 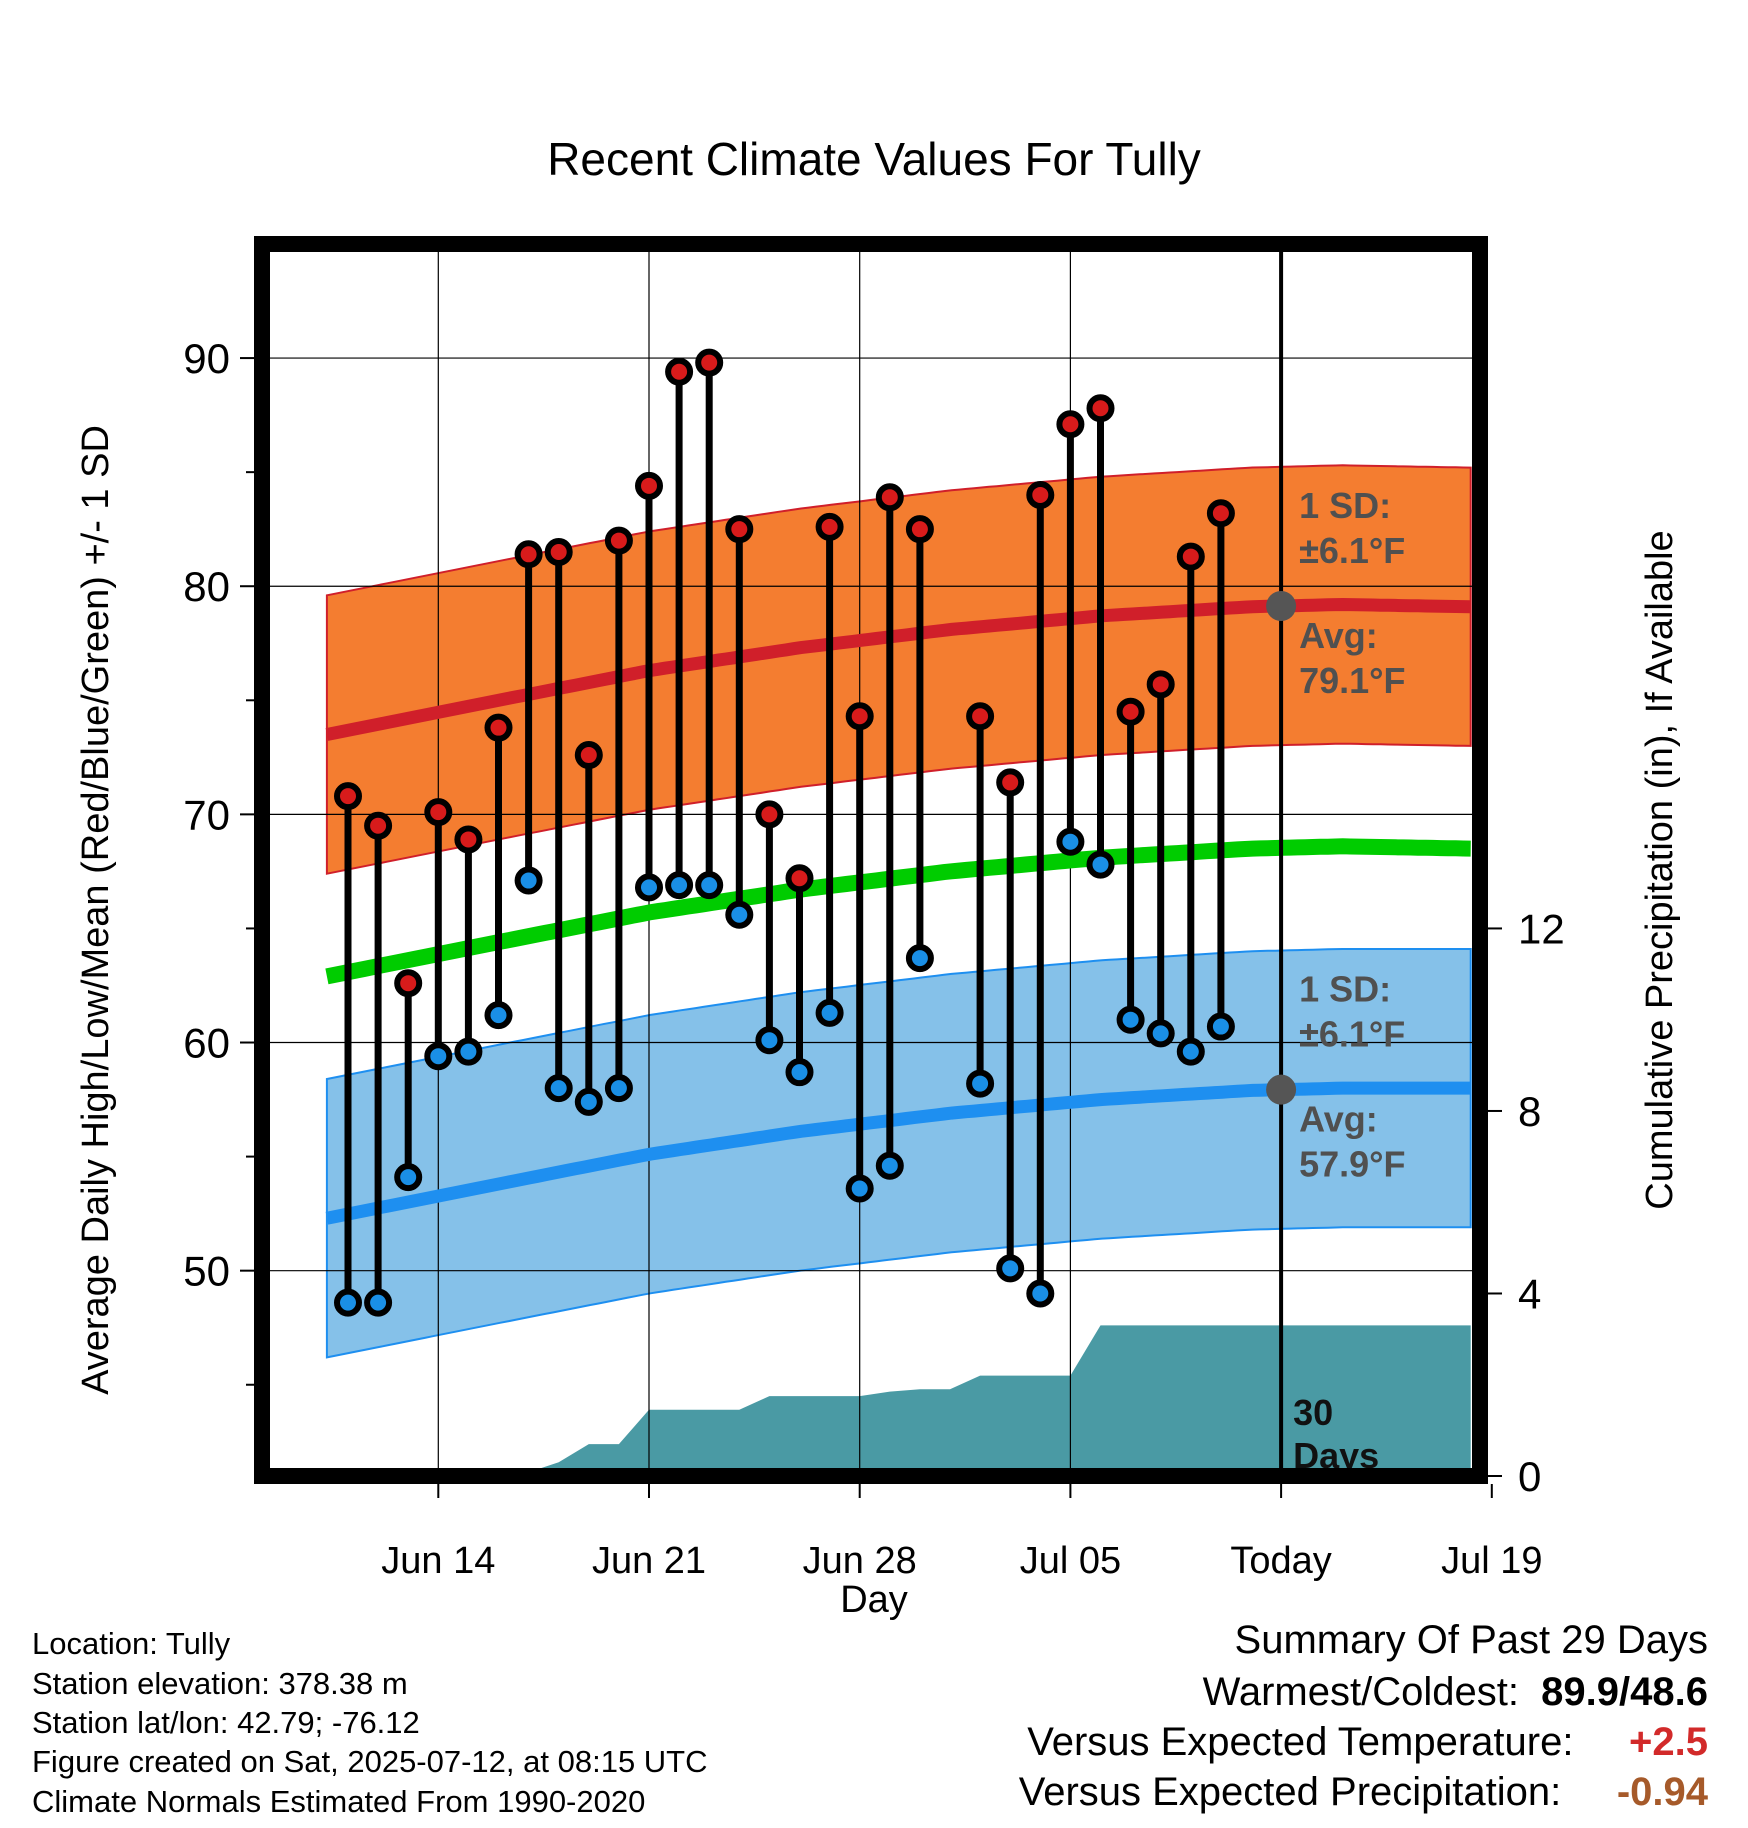 I want to click on y-tick-label-left: 70, so click(x=206, y=814).